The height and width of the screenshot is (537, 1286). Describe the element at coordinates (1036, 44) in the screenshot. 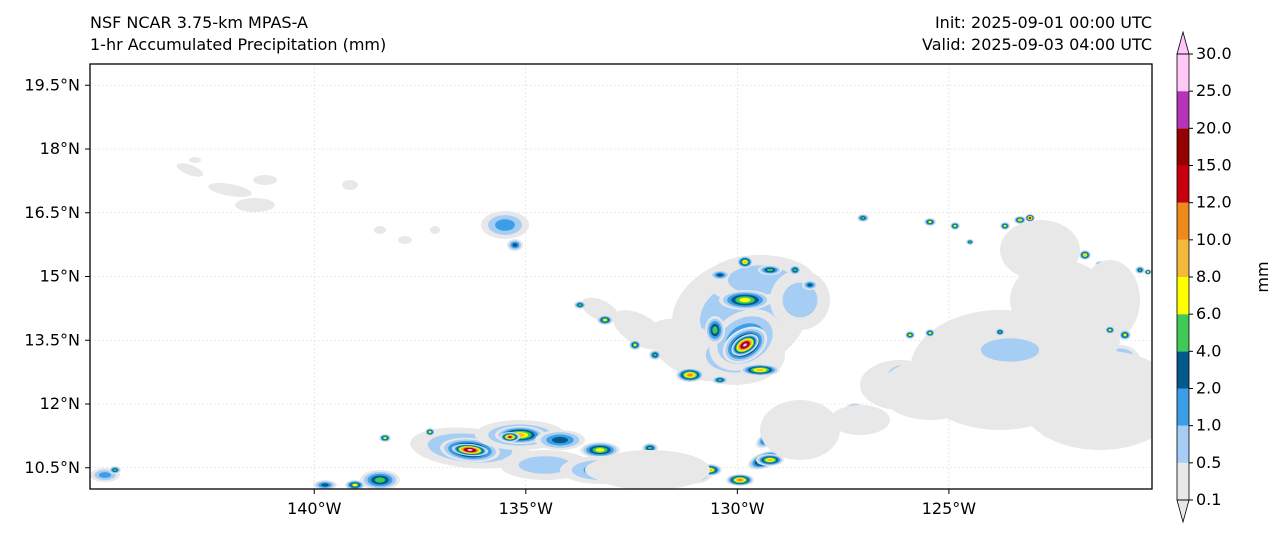

I see `valid-time: Valid: 2025-09-03 04:00 UTC` at that location.